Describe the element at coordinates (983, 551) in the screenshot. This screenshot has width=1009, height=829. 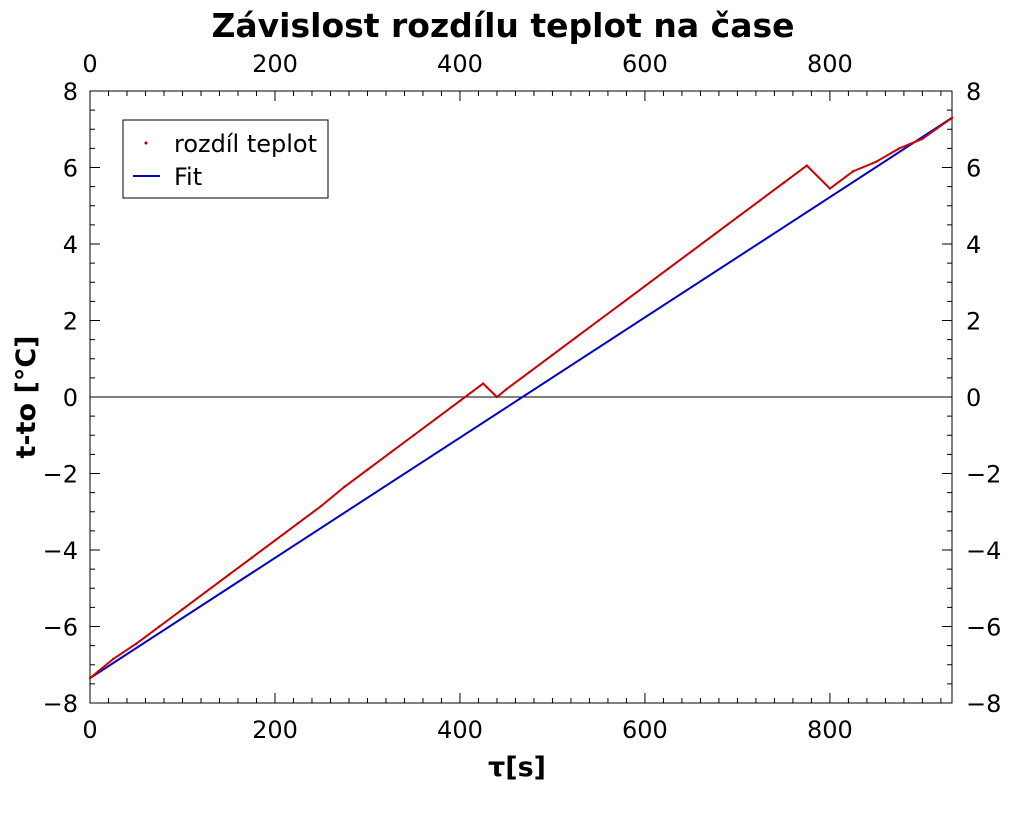
I see `y-right-tick-label: −4` at that location.